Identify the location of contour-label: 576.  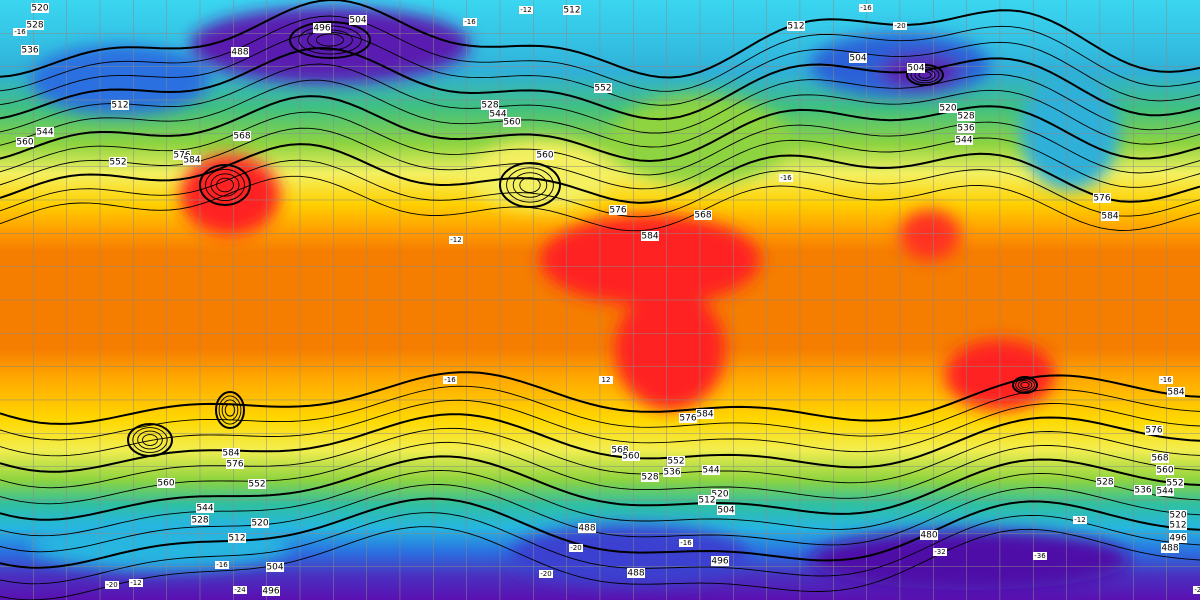
(182, 155).